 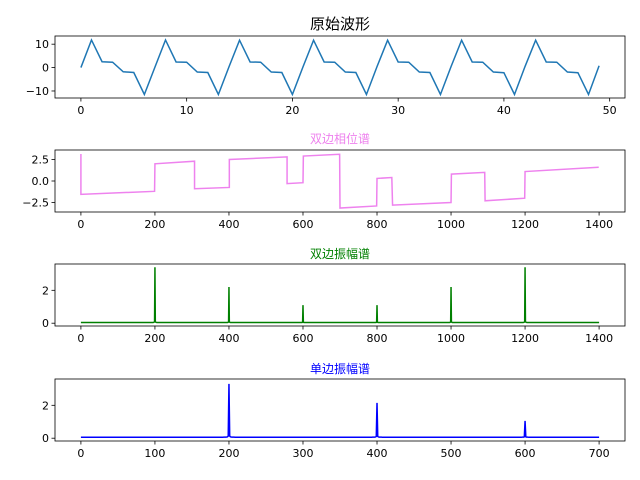 What do you see at coordinates (599, 453) in the screenshot?
I see `x-tick-label: 700` at bounding box center [599, 453].